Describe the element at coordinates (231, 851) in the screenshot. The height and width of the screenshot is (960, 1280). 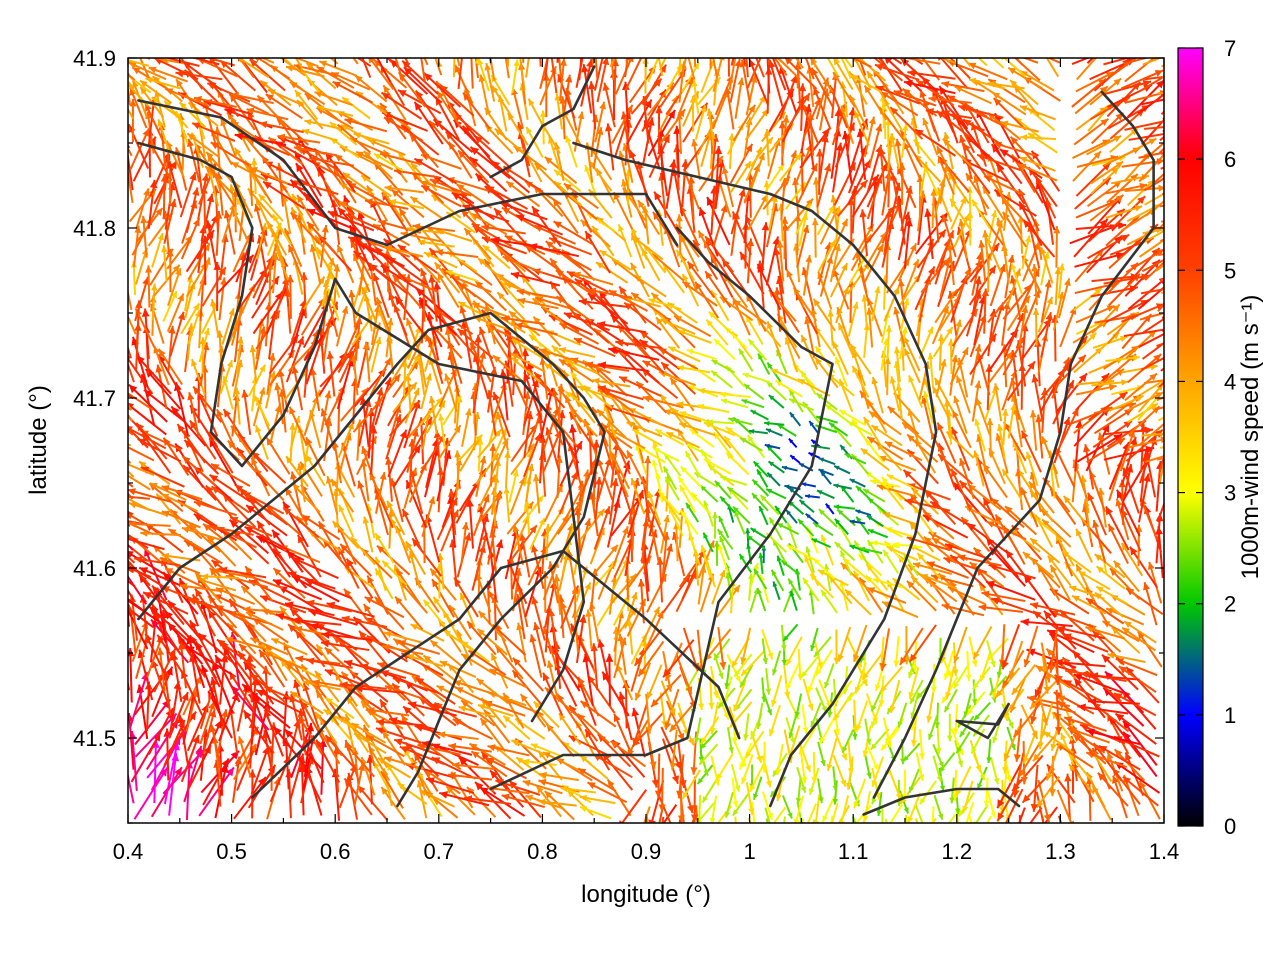
I see `x-tick-label: 0.5` at that location.